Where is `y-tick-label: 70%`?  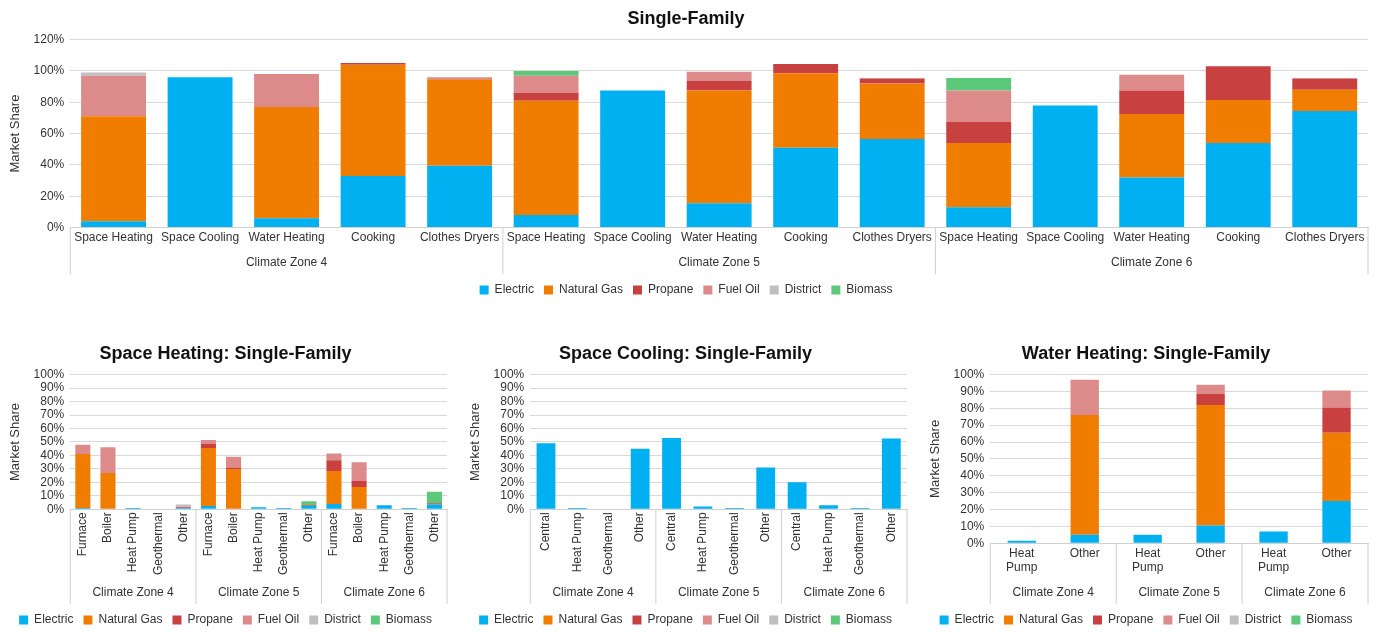
y-tick-label: 70% is located at coordinates (52, 414).